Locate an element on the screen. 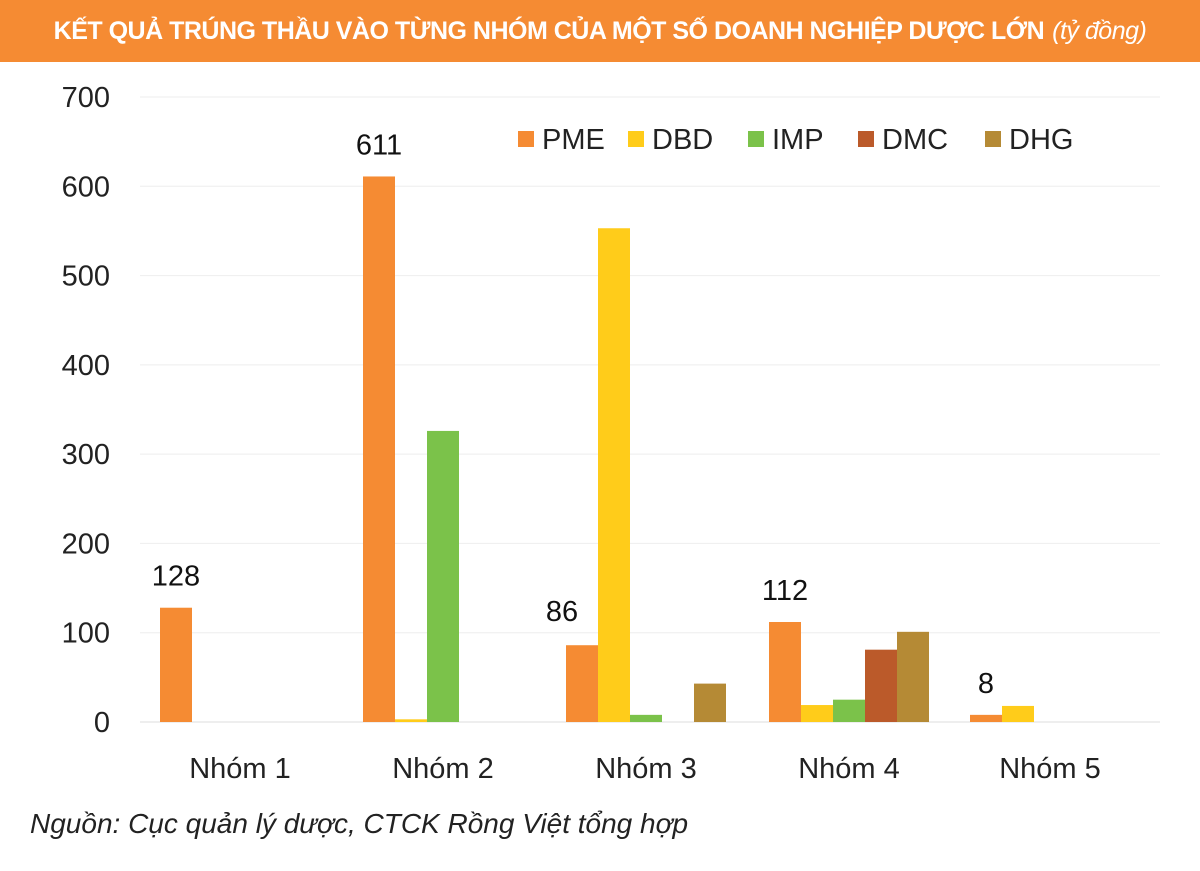 The image size is (1200, 871). y-tick-label: 600 is located at coordinates (86, 187).